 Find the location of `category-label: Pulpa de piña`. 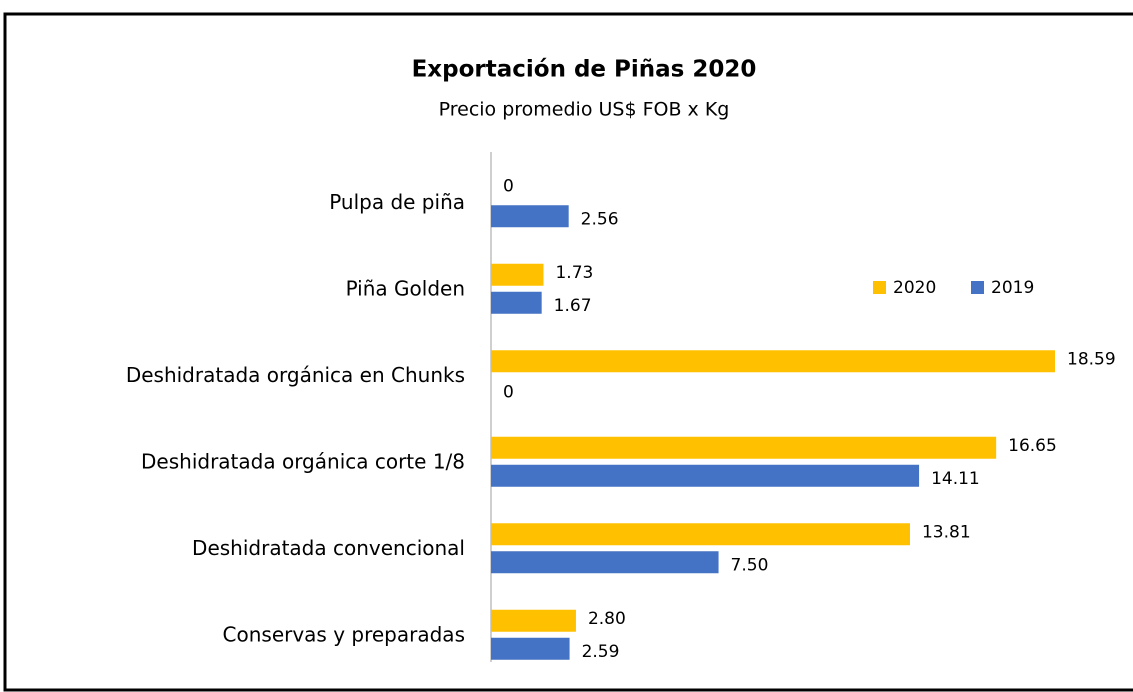

category-label: Pulpa de piña is located at coordinates (397, 202).